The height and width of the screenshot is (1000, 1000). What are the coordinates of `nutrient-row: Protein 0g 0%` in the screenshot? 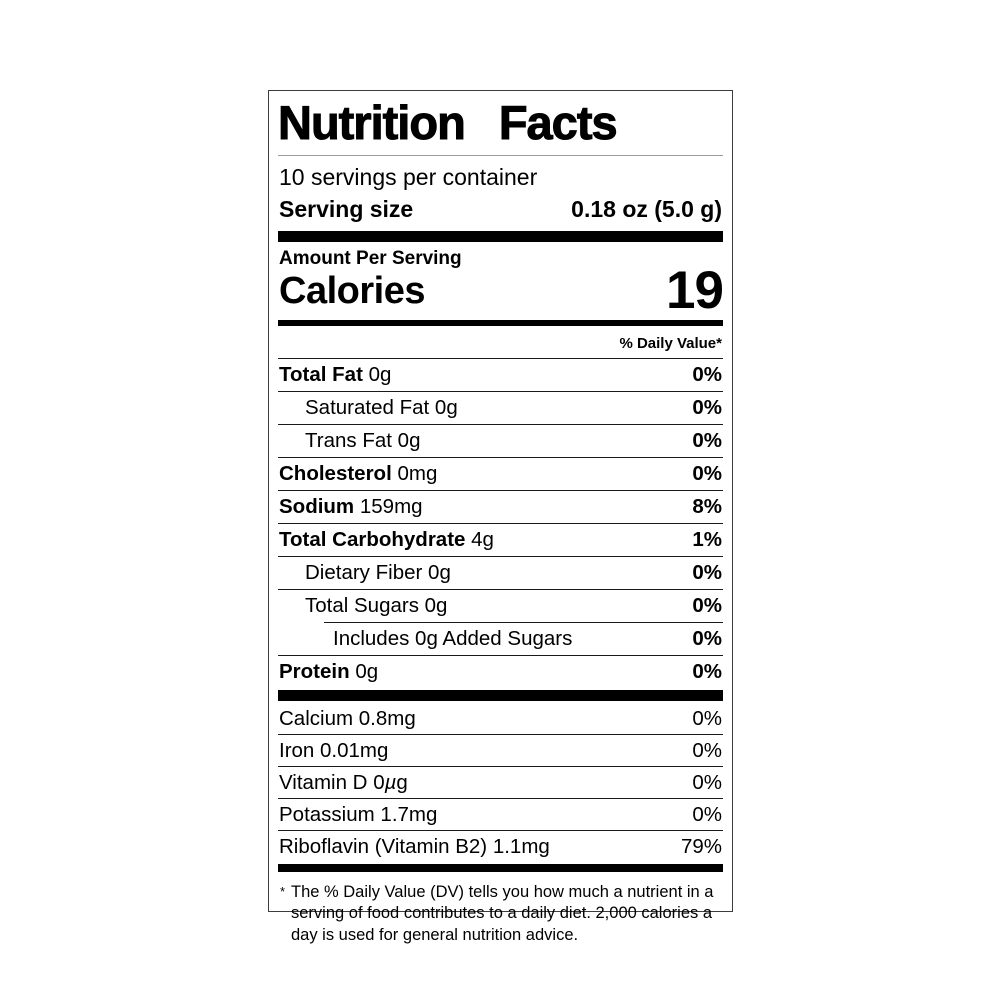 It's located at (500, 672).